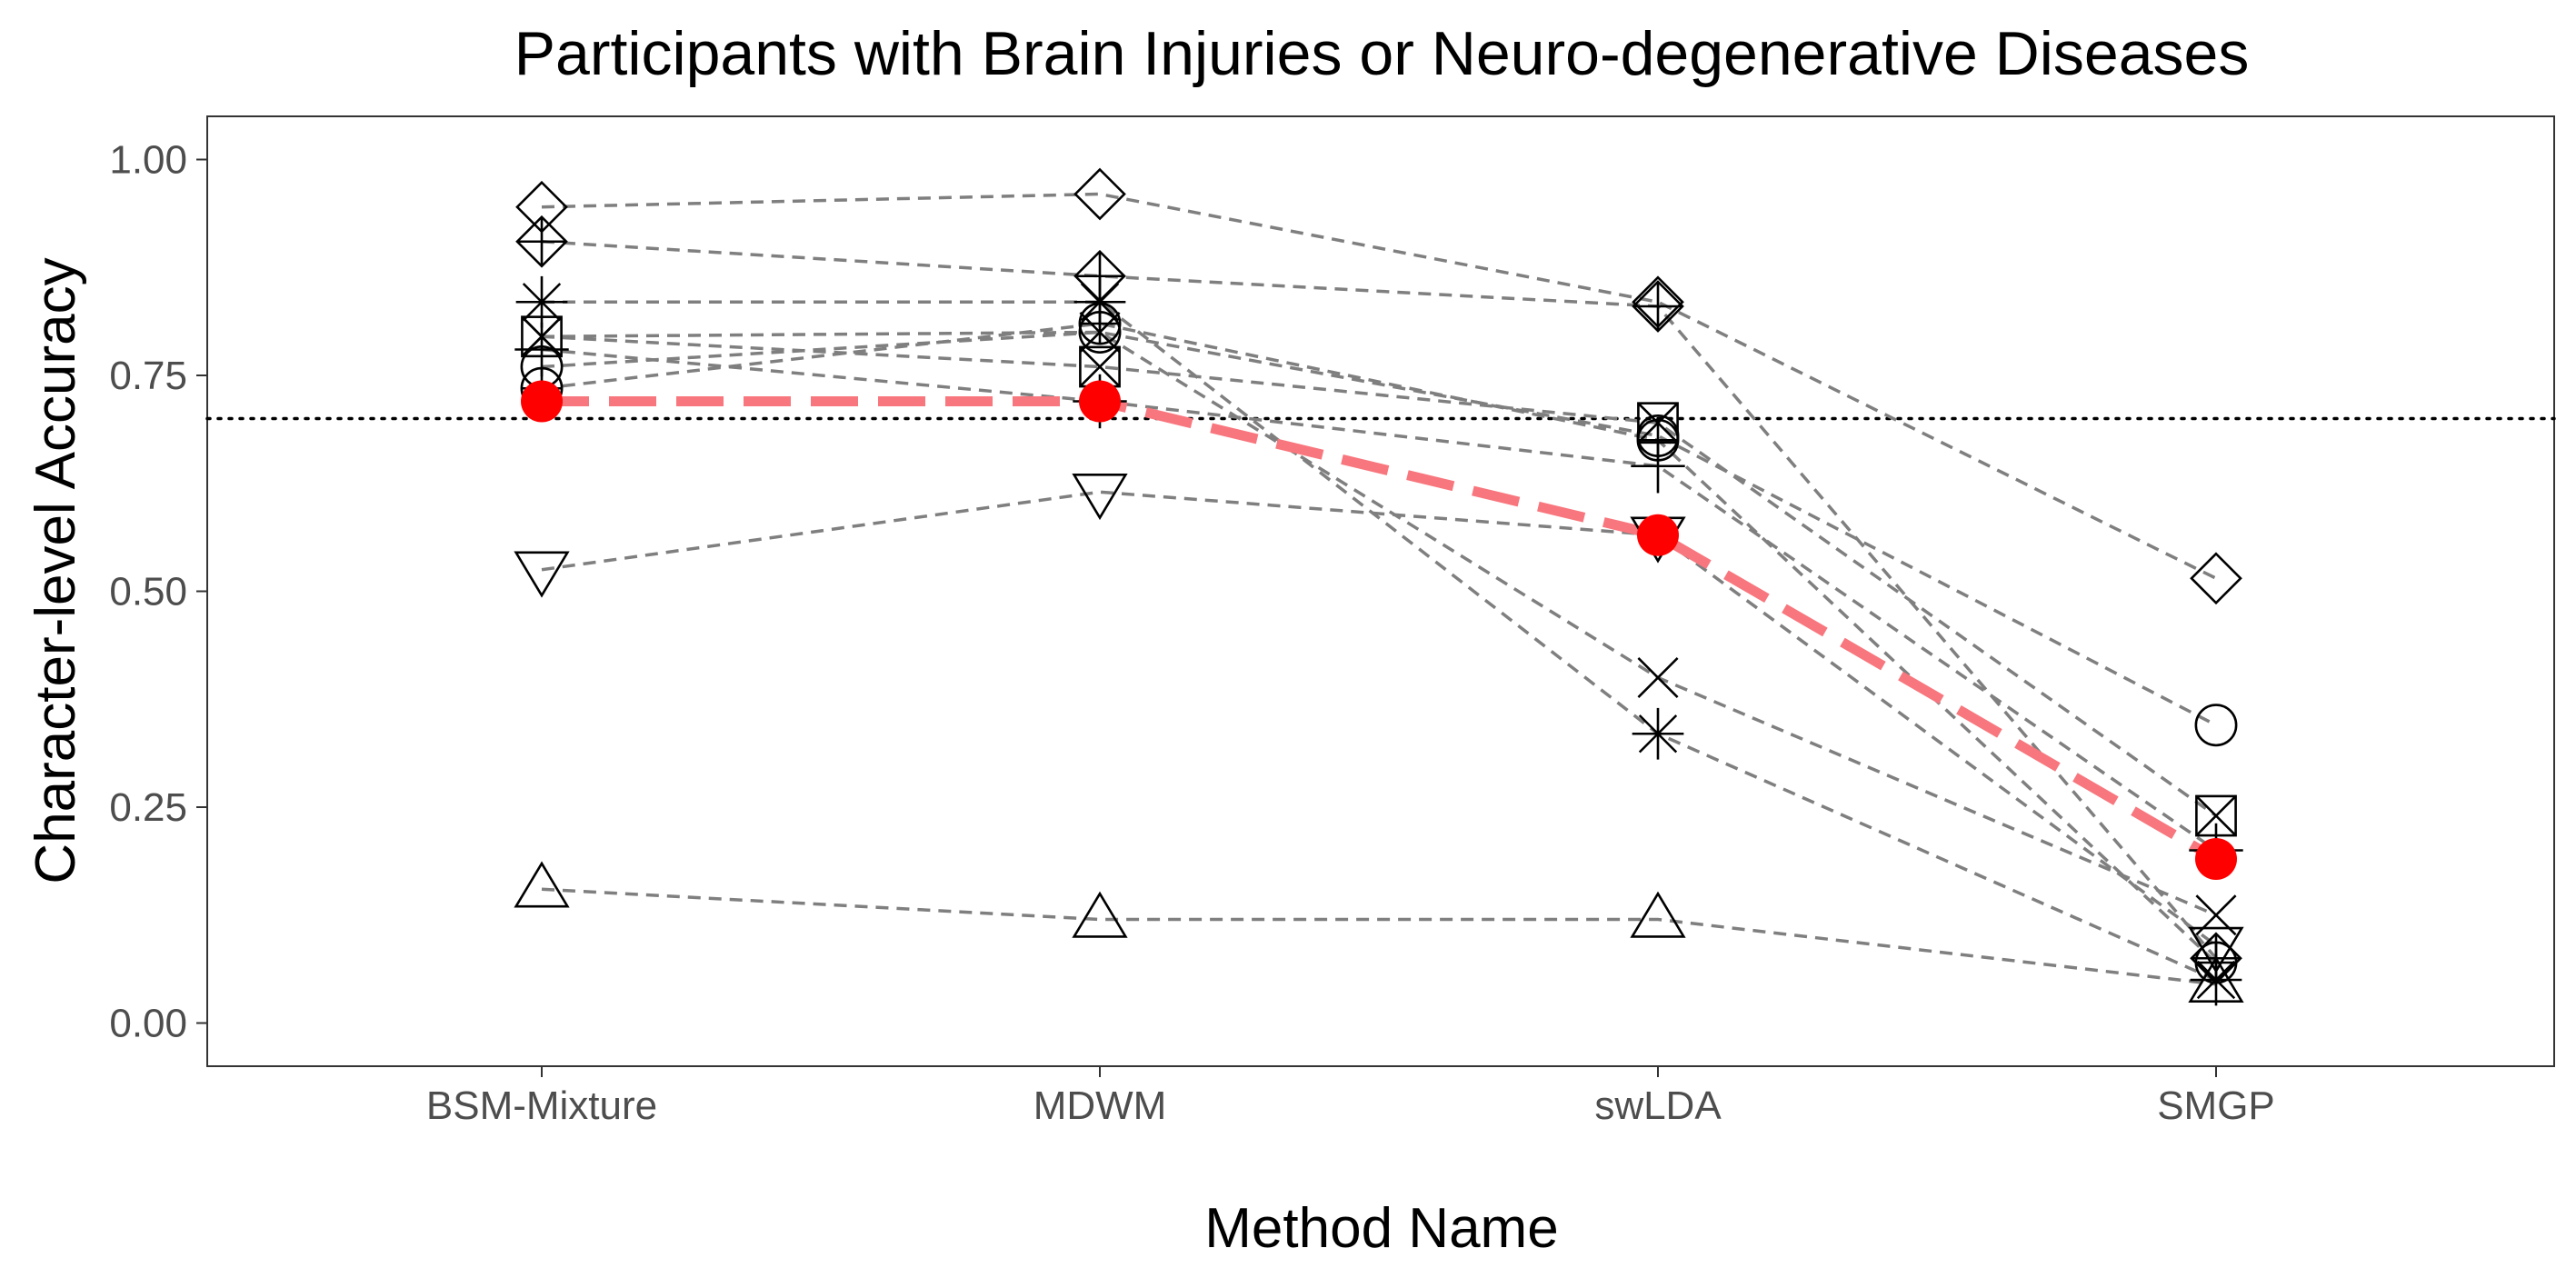 This screenshot has width=2576, height=1288. I want to click on y-tick-label: 1.00, so click(148, 160).